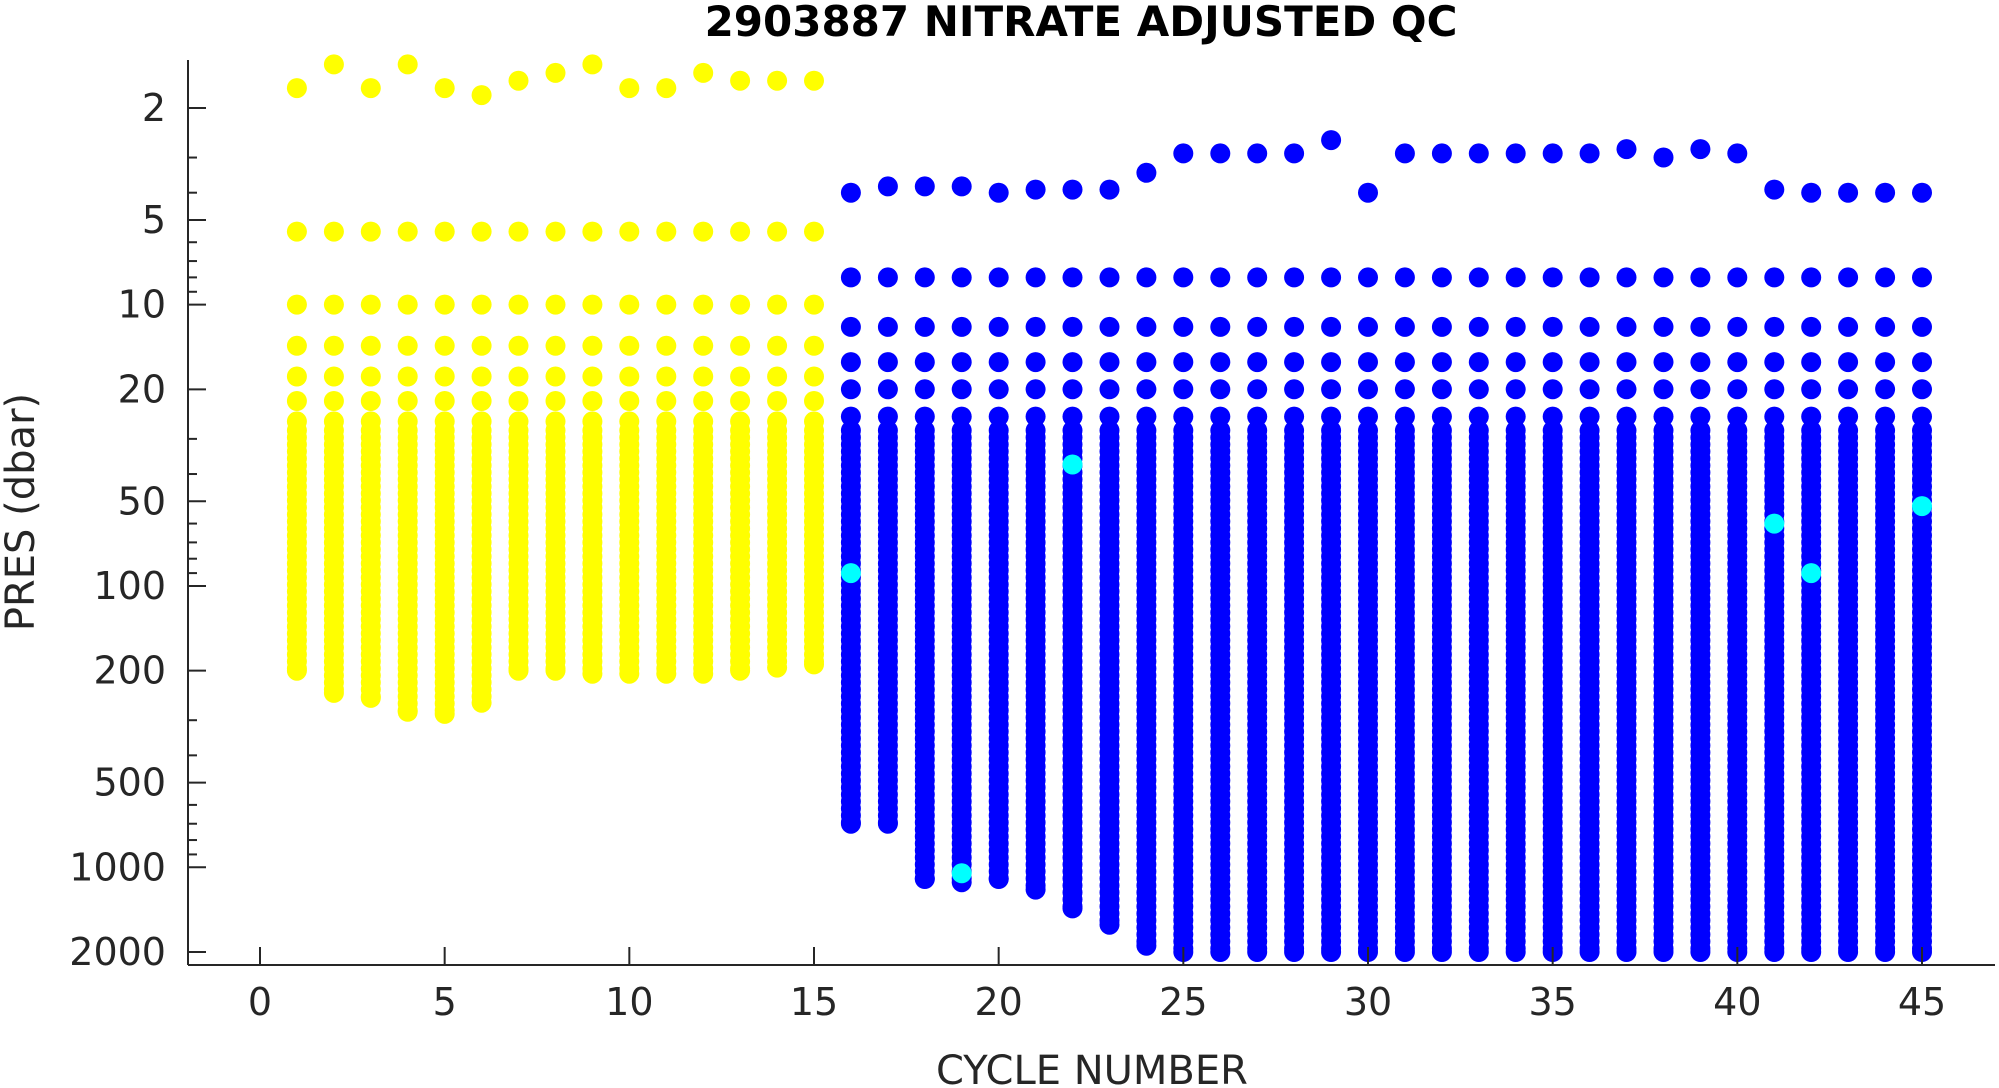 Image resolution: width=1999 pixels, height=1088 pixels. Describe the element at coordinates (1922, 1002) in the screenshot. I see `x-tick-label: 45` at that location.